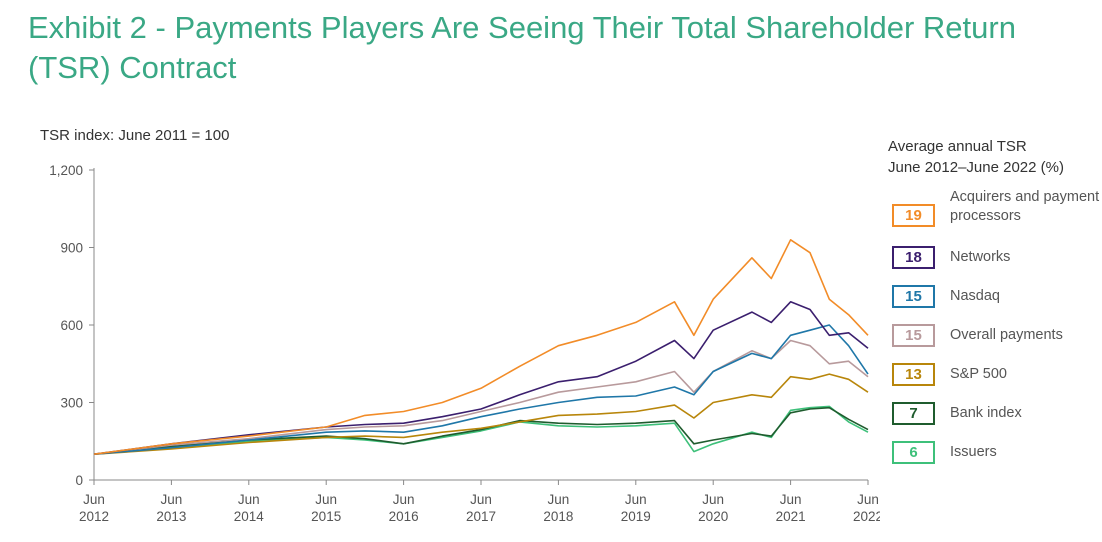 Image resolution: width=1102 pixels, height=542 pixels. What do you see at coordinates (986, 413) in the screenshot?
I see `legend-series-label: Bank index` at bounding box center [986, 413].